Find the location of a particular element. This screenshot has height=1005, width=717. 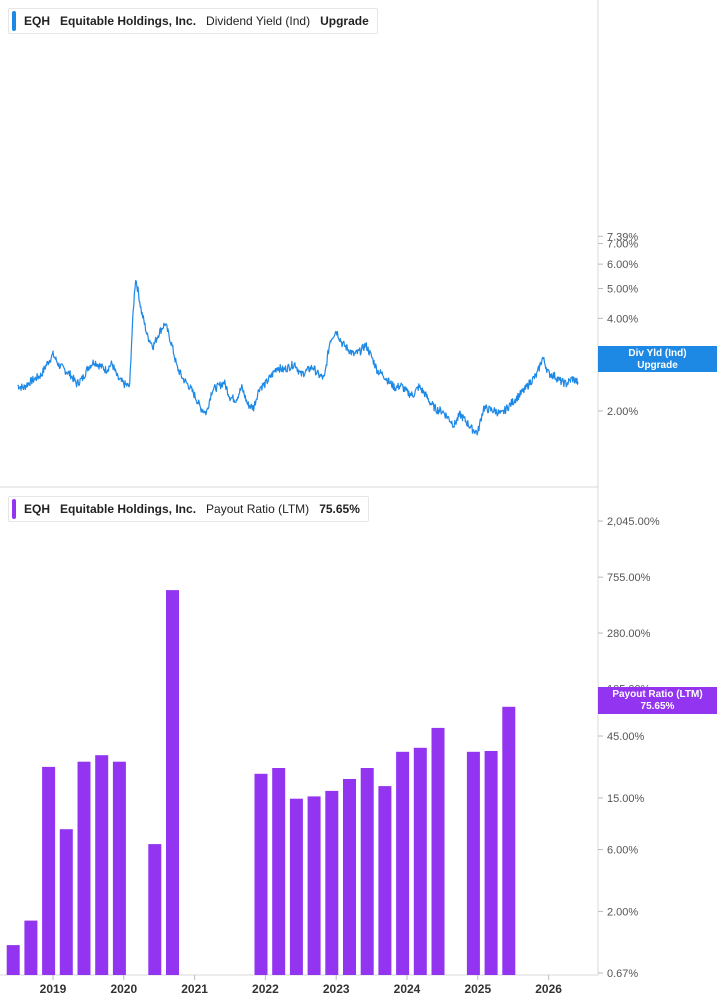

y-tick-label: 2,045.00% is located at coordinates (633, 522).